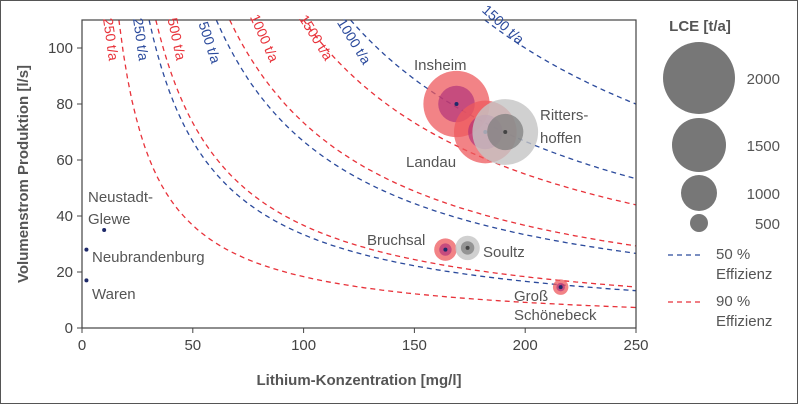  I want to click on legend-size-label: 500, so click(767, 224).